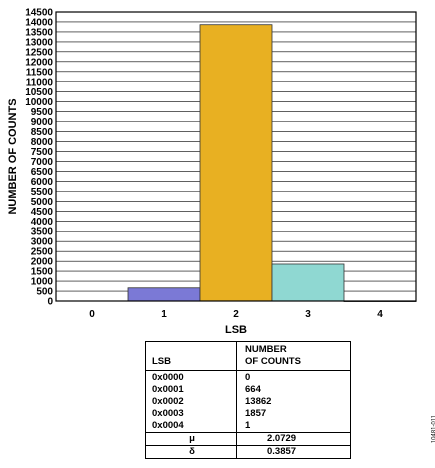  What do you see at coordinates (39, 42) in the screenshot?
I see `y-tick-label: 13000` at bounding box center [39, 42].